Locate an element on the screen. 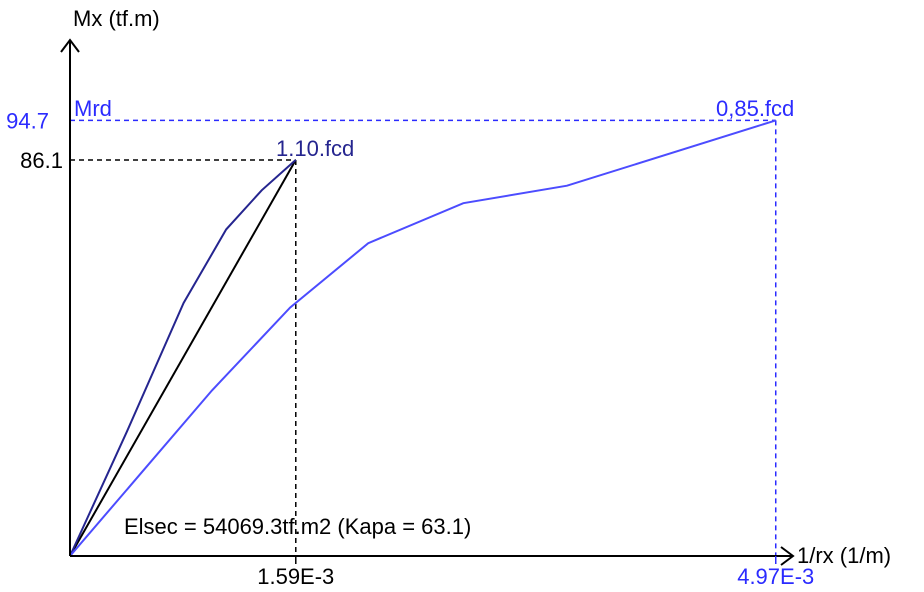 This screenshot has height=592, width=924. y-tick-label: 86.1 is located at coordinates (41, 160).